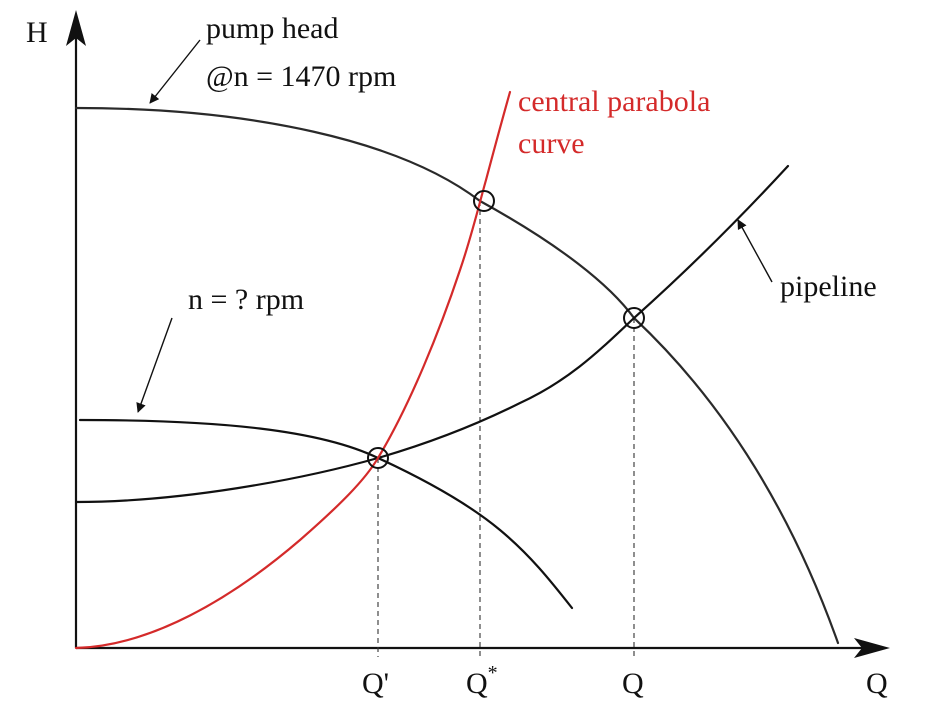 This screenshot has height=709, width=945. Describe the element at coordinates (634, 318) in the screenshot. I see `operating-point-q-marker` at that location.